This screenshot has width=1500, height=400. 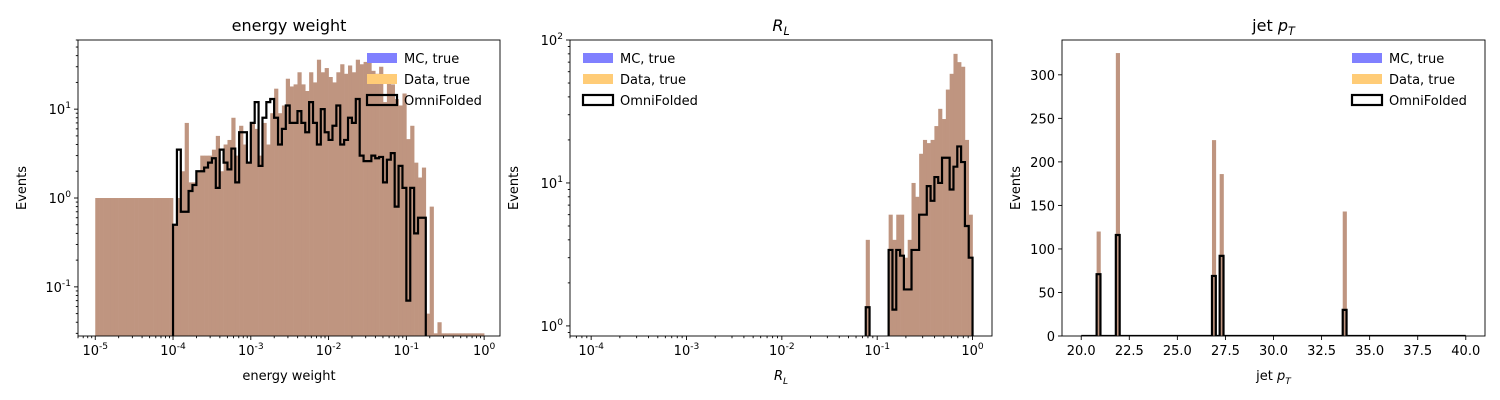 What do you see at coordinates (329, 350) in the screenshot?
I see `x-tick-label: 10⁻²` at bounding box center [329, 350].